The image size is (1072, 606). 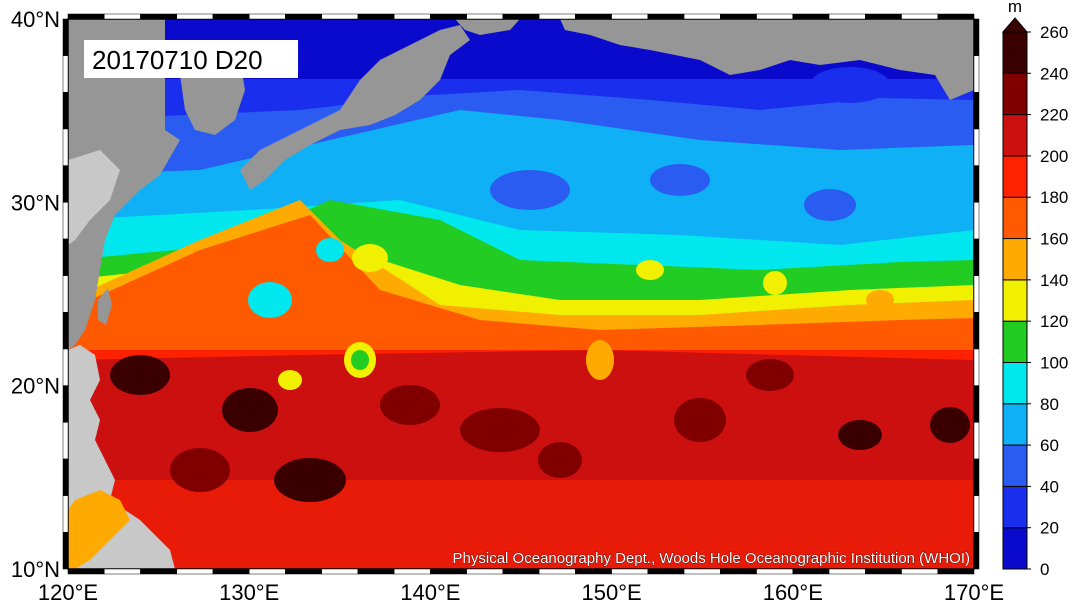 What do you see at coordinates (487, 27) in the screenshot?
I see `land-hokkaido` at bounding box center [487, 27].